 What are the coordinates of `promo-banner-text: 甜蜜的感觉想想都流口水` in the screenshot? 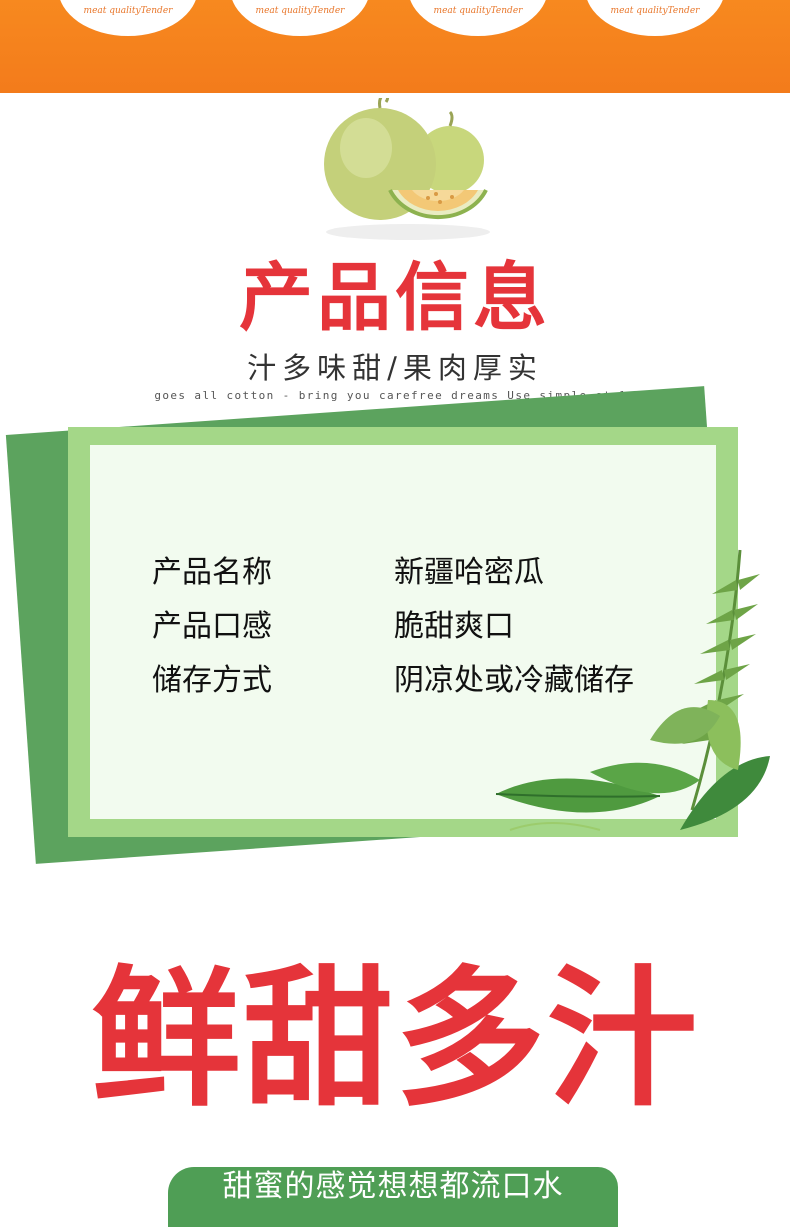 It's located at (393, 1186).